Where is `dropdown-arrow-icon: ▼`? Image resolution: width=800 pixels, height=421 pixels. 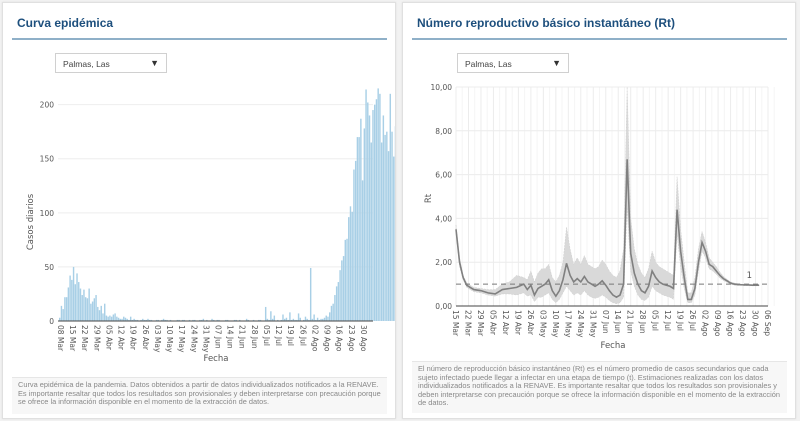
dropdown-arrow-icon: ▼ is located at coordinates (154, 63).